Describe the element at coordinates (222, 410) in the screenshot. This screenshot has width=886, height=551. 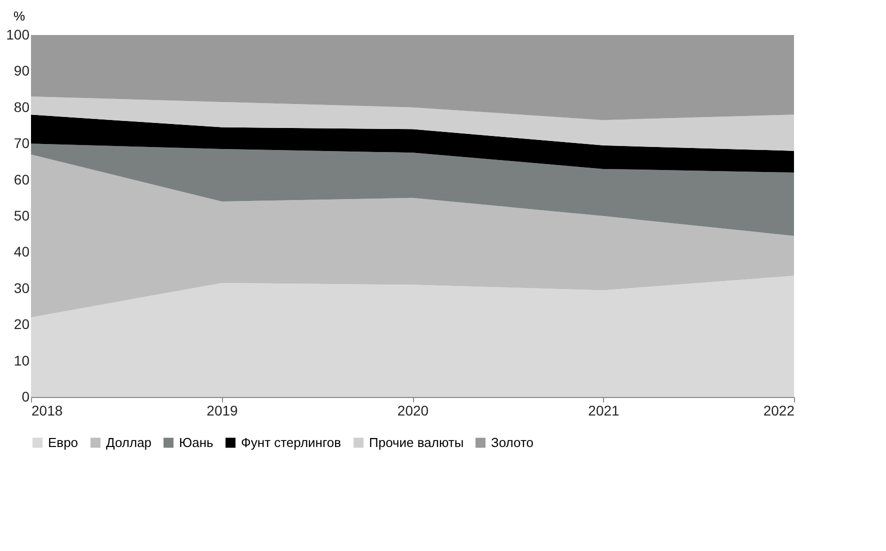
I see `x-tick-label: 2019` at that location.